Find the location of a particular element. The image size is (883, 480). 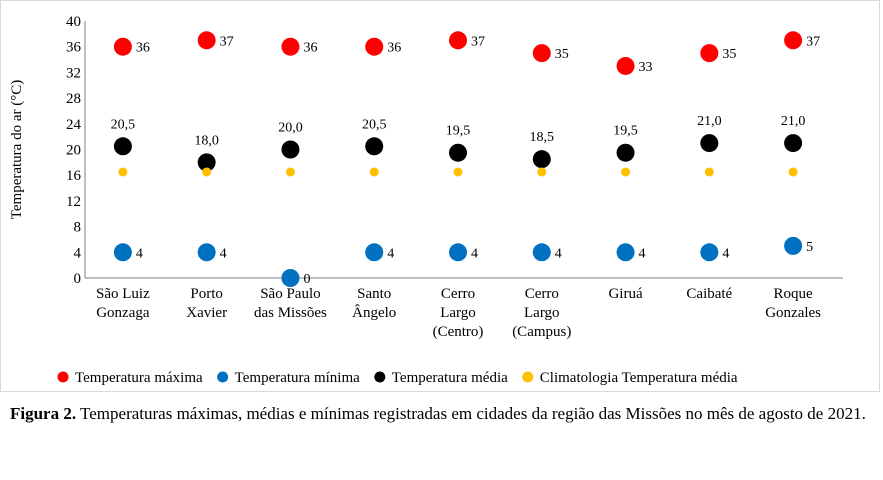

y-tick-label: 0 is located at coordinates (78, 279).